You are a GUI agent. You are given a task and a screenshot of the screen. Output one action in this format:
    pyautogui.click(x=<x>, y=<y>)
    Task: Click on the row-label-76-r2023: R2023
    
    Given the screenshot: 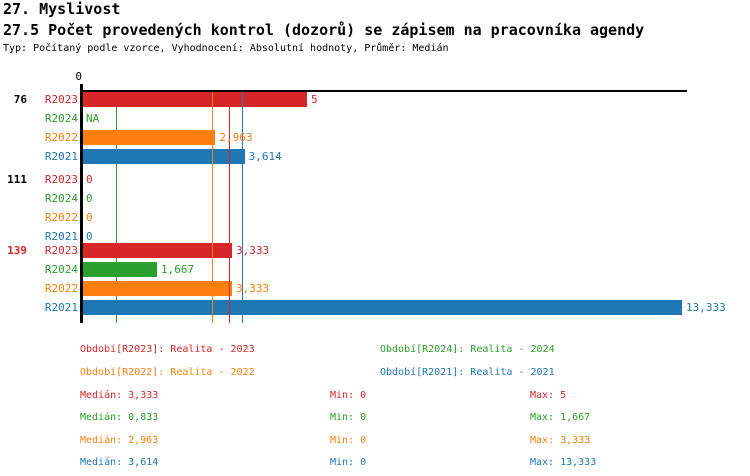 What is the action you would take?
    pyautogui.click(x=61, y=99)
    